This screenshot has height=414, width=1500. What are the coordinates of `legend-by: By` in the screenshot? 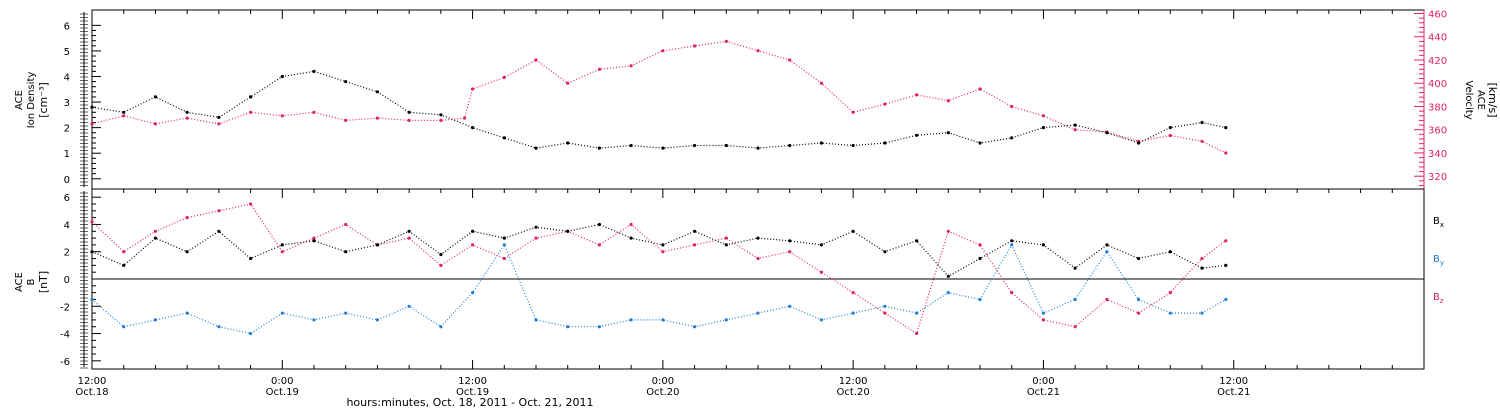 It's located at (1438, 260).